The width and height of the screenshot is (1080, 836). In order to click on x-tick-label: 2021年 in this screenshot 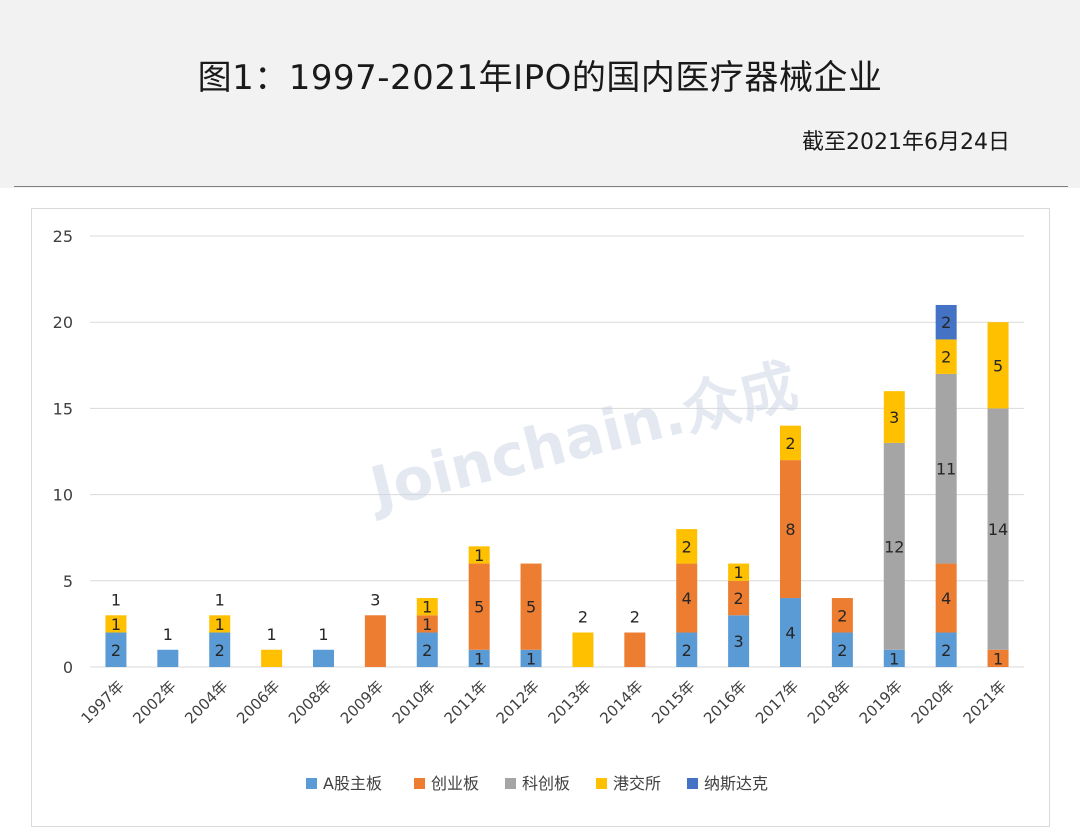, I will do `click(985, 702)`.